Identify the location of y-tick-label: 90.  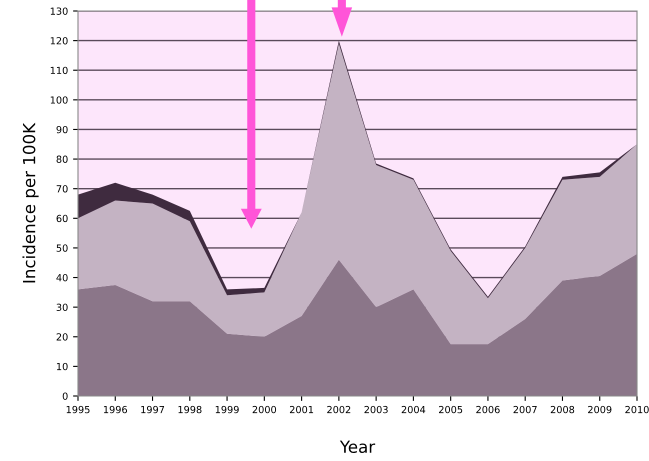
(62, 130).